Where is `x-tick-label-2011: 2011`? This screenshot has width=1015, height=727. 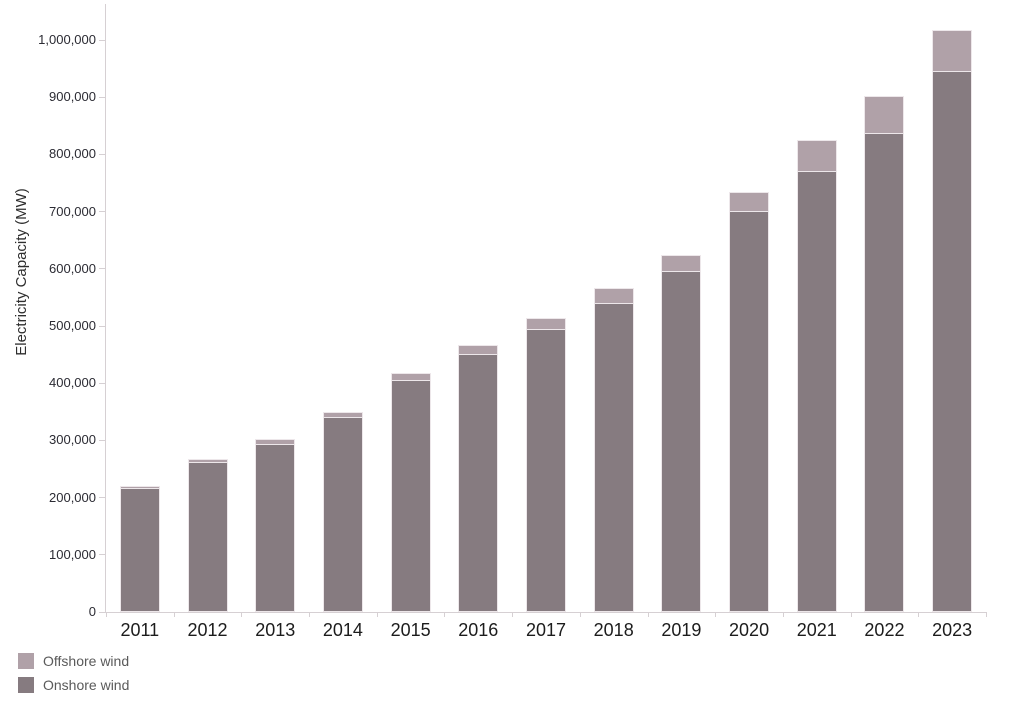 x-tick-label-2011: 2011 is located at coordinates (140, 630).